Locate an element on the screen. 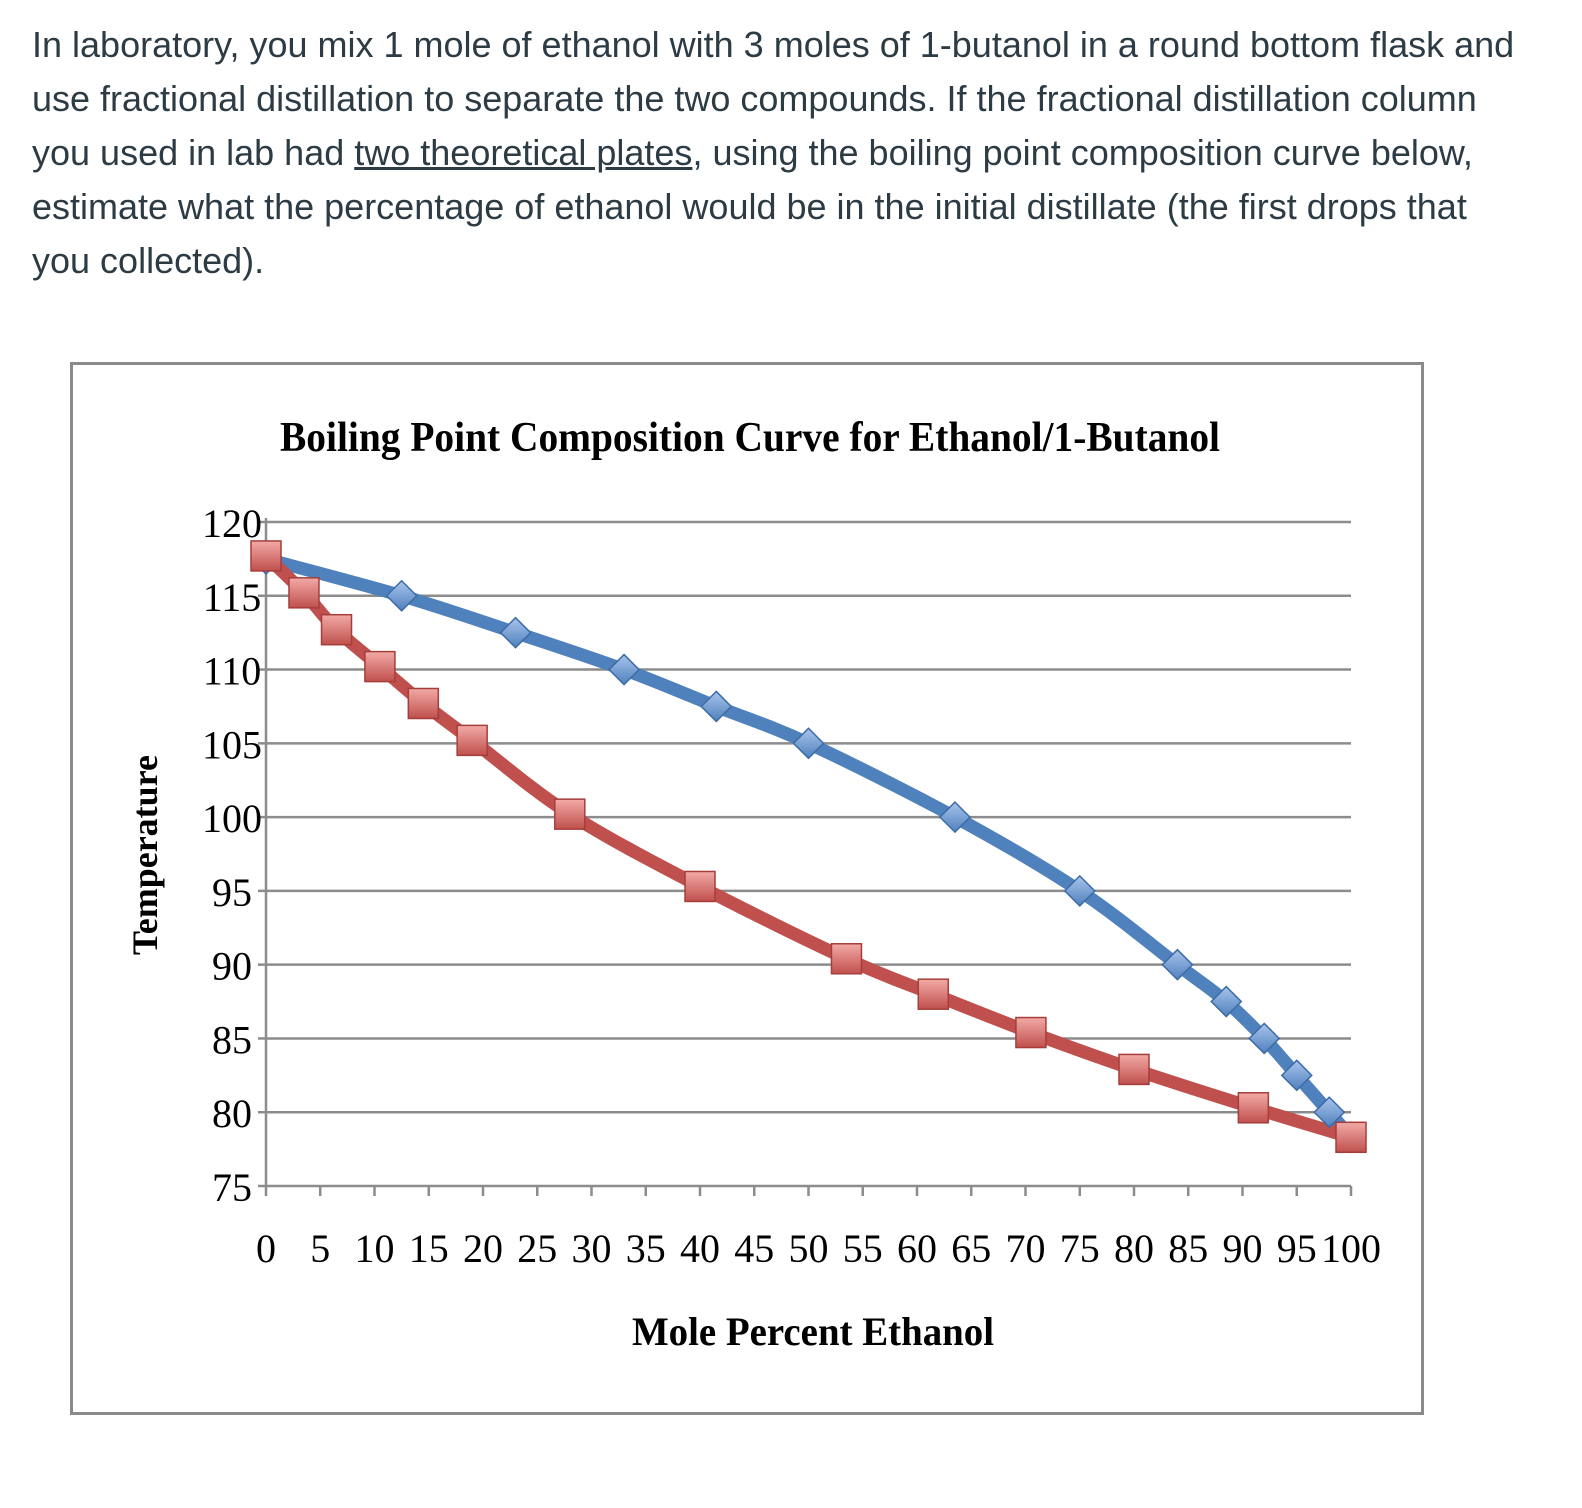  y-tick-label: 90 is located at coordinates (232, 966).